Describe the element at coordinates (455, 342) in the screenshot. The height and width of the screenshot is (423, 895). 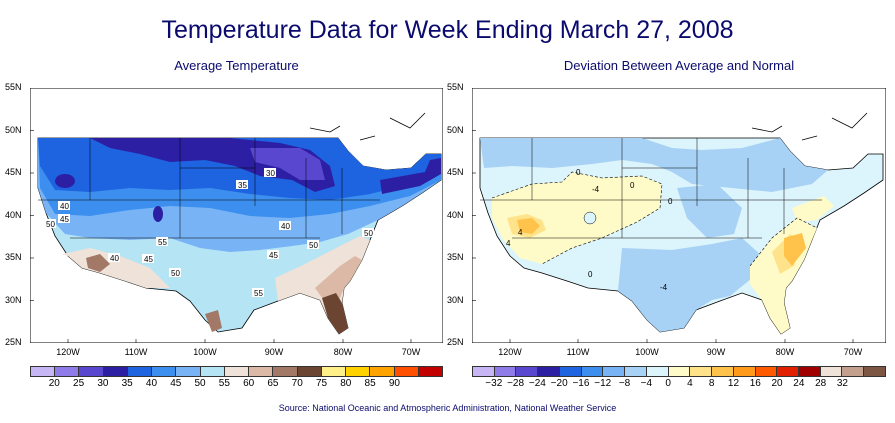
I see `lat-tick-label: 25N` at that location.